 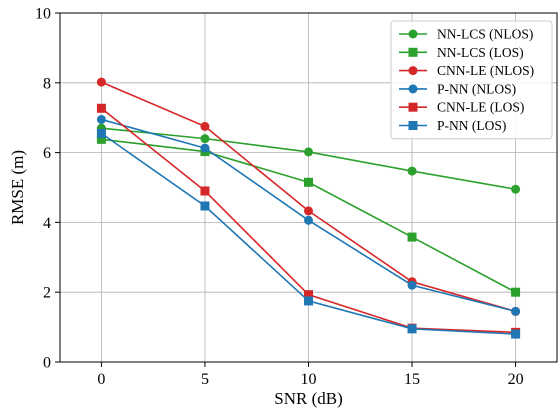 What do you see at coordinates (43, 14) in the screenshot?
I see `y-tick-label: 10` at bounding box center [43, 14].